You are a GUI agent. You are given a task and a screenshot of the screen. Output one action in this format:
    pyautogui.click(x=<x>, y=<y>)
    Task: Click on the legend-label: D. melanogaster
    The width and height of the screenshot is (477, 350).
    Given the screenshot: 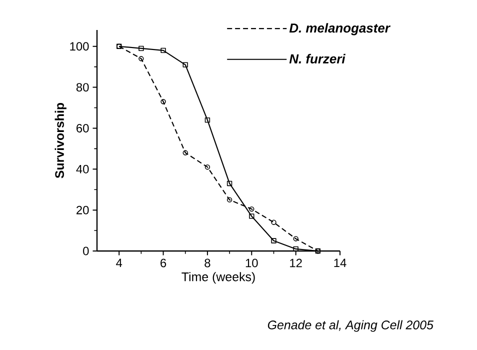 What is the action you would take?
    pyautogui.click(x=340, y=29)
    